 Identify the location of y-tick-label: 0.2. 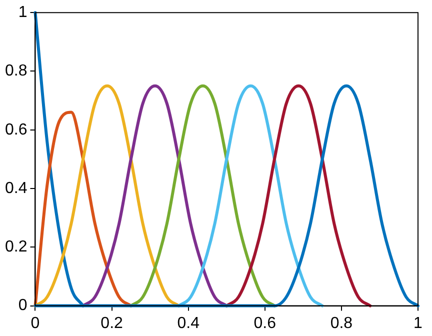
(16, 247).